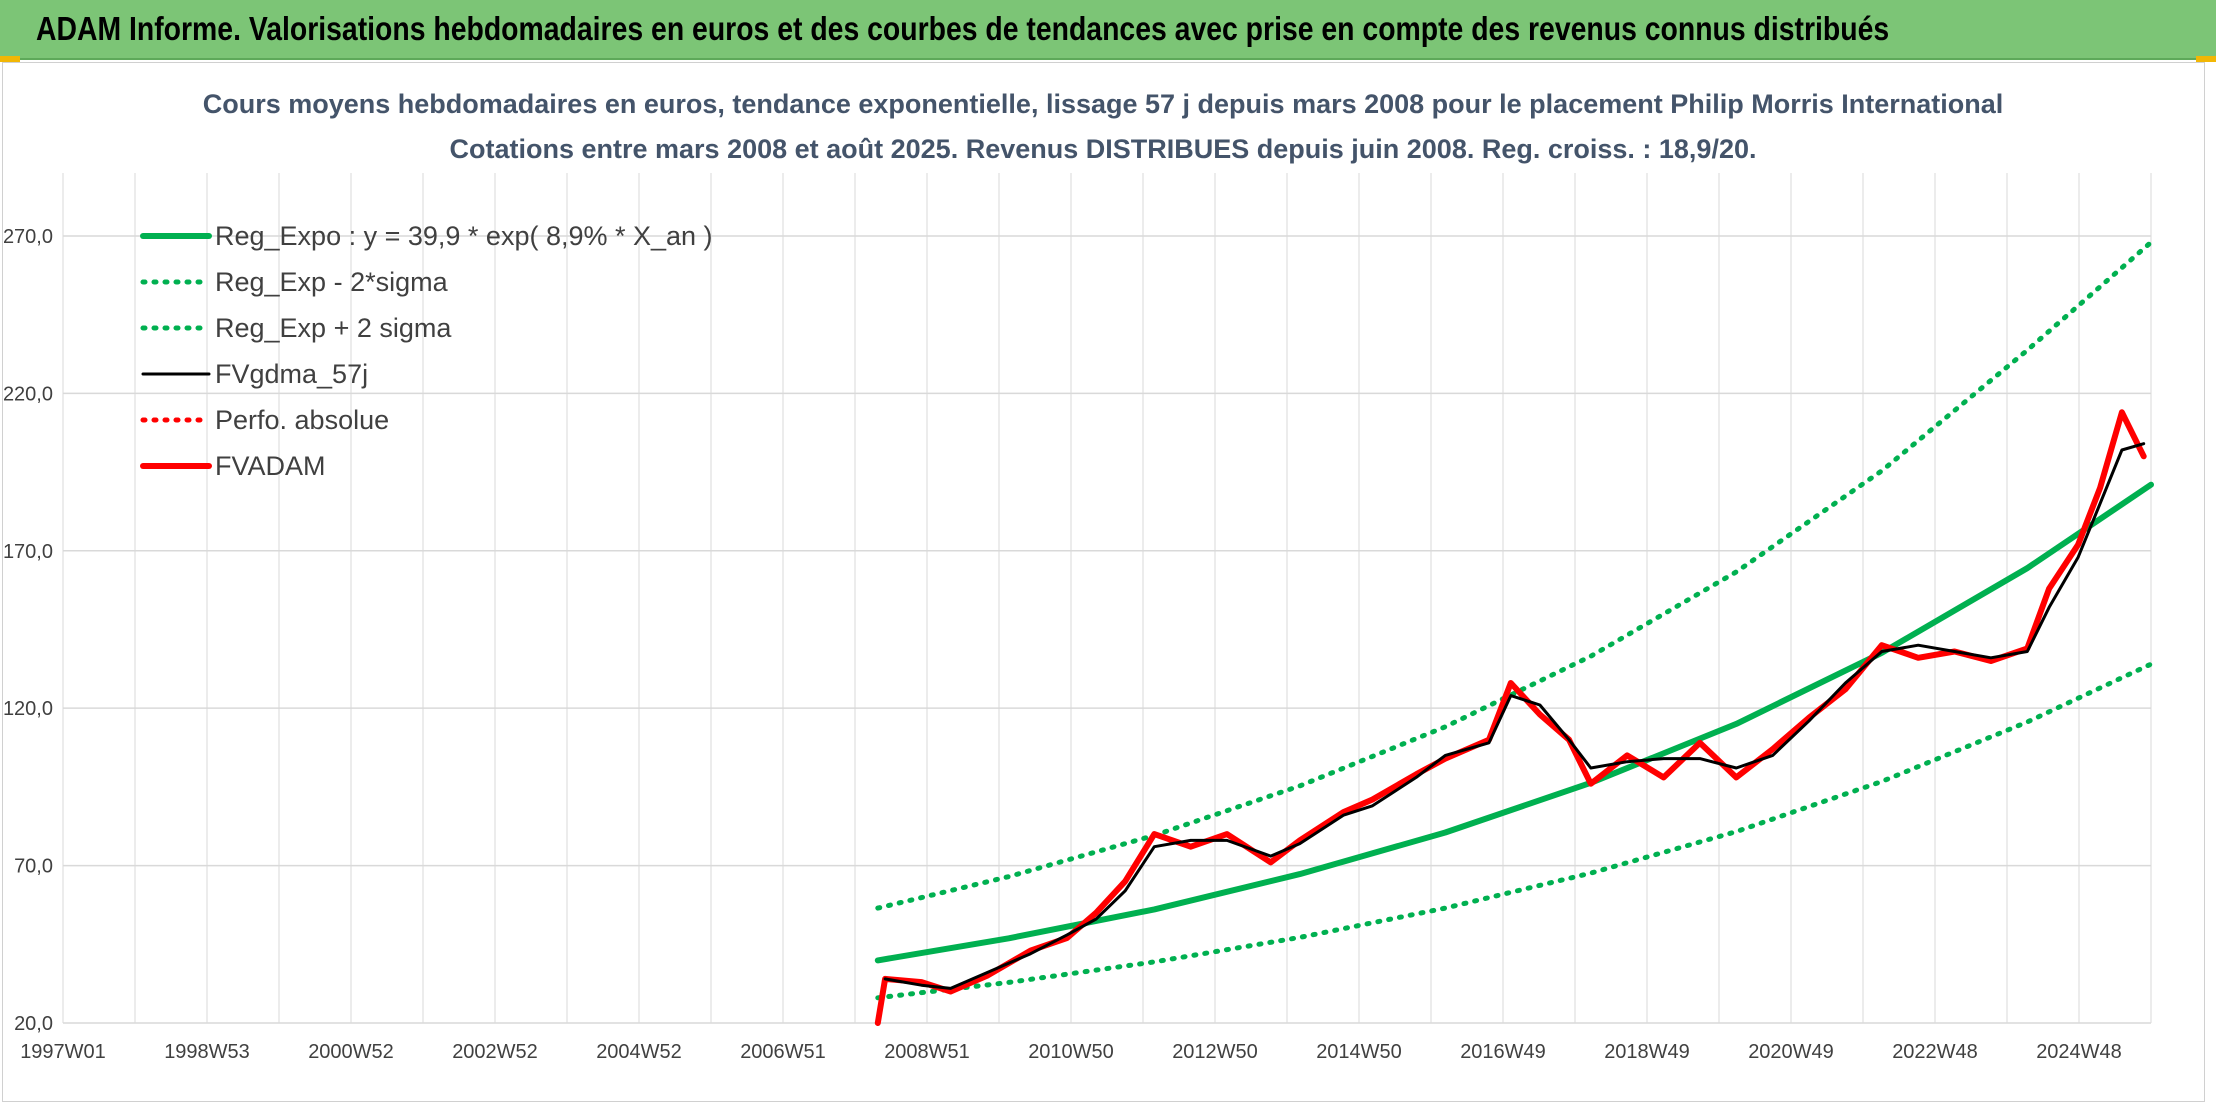 This screenshot has height=1106, width=2216. What do you see at coordinates (28, 630) in the screenshot?
I see `y-axis: 20,0 70,0 120,0 170,0 220,0 270,0` at bounding box center [28, 630].